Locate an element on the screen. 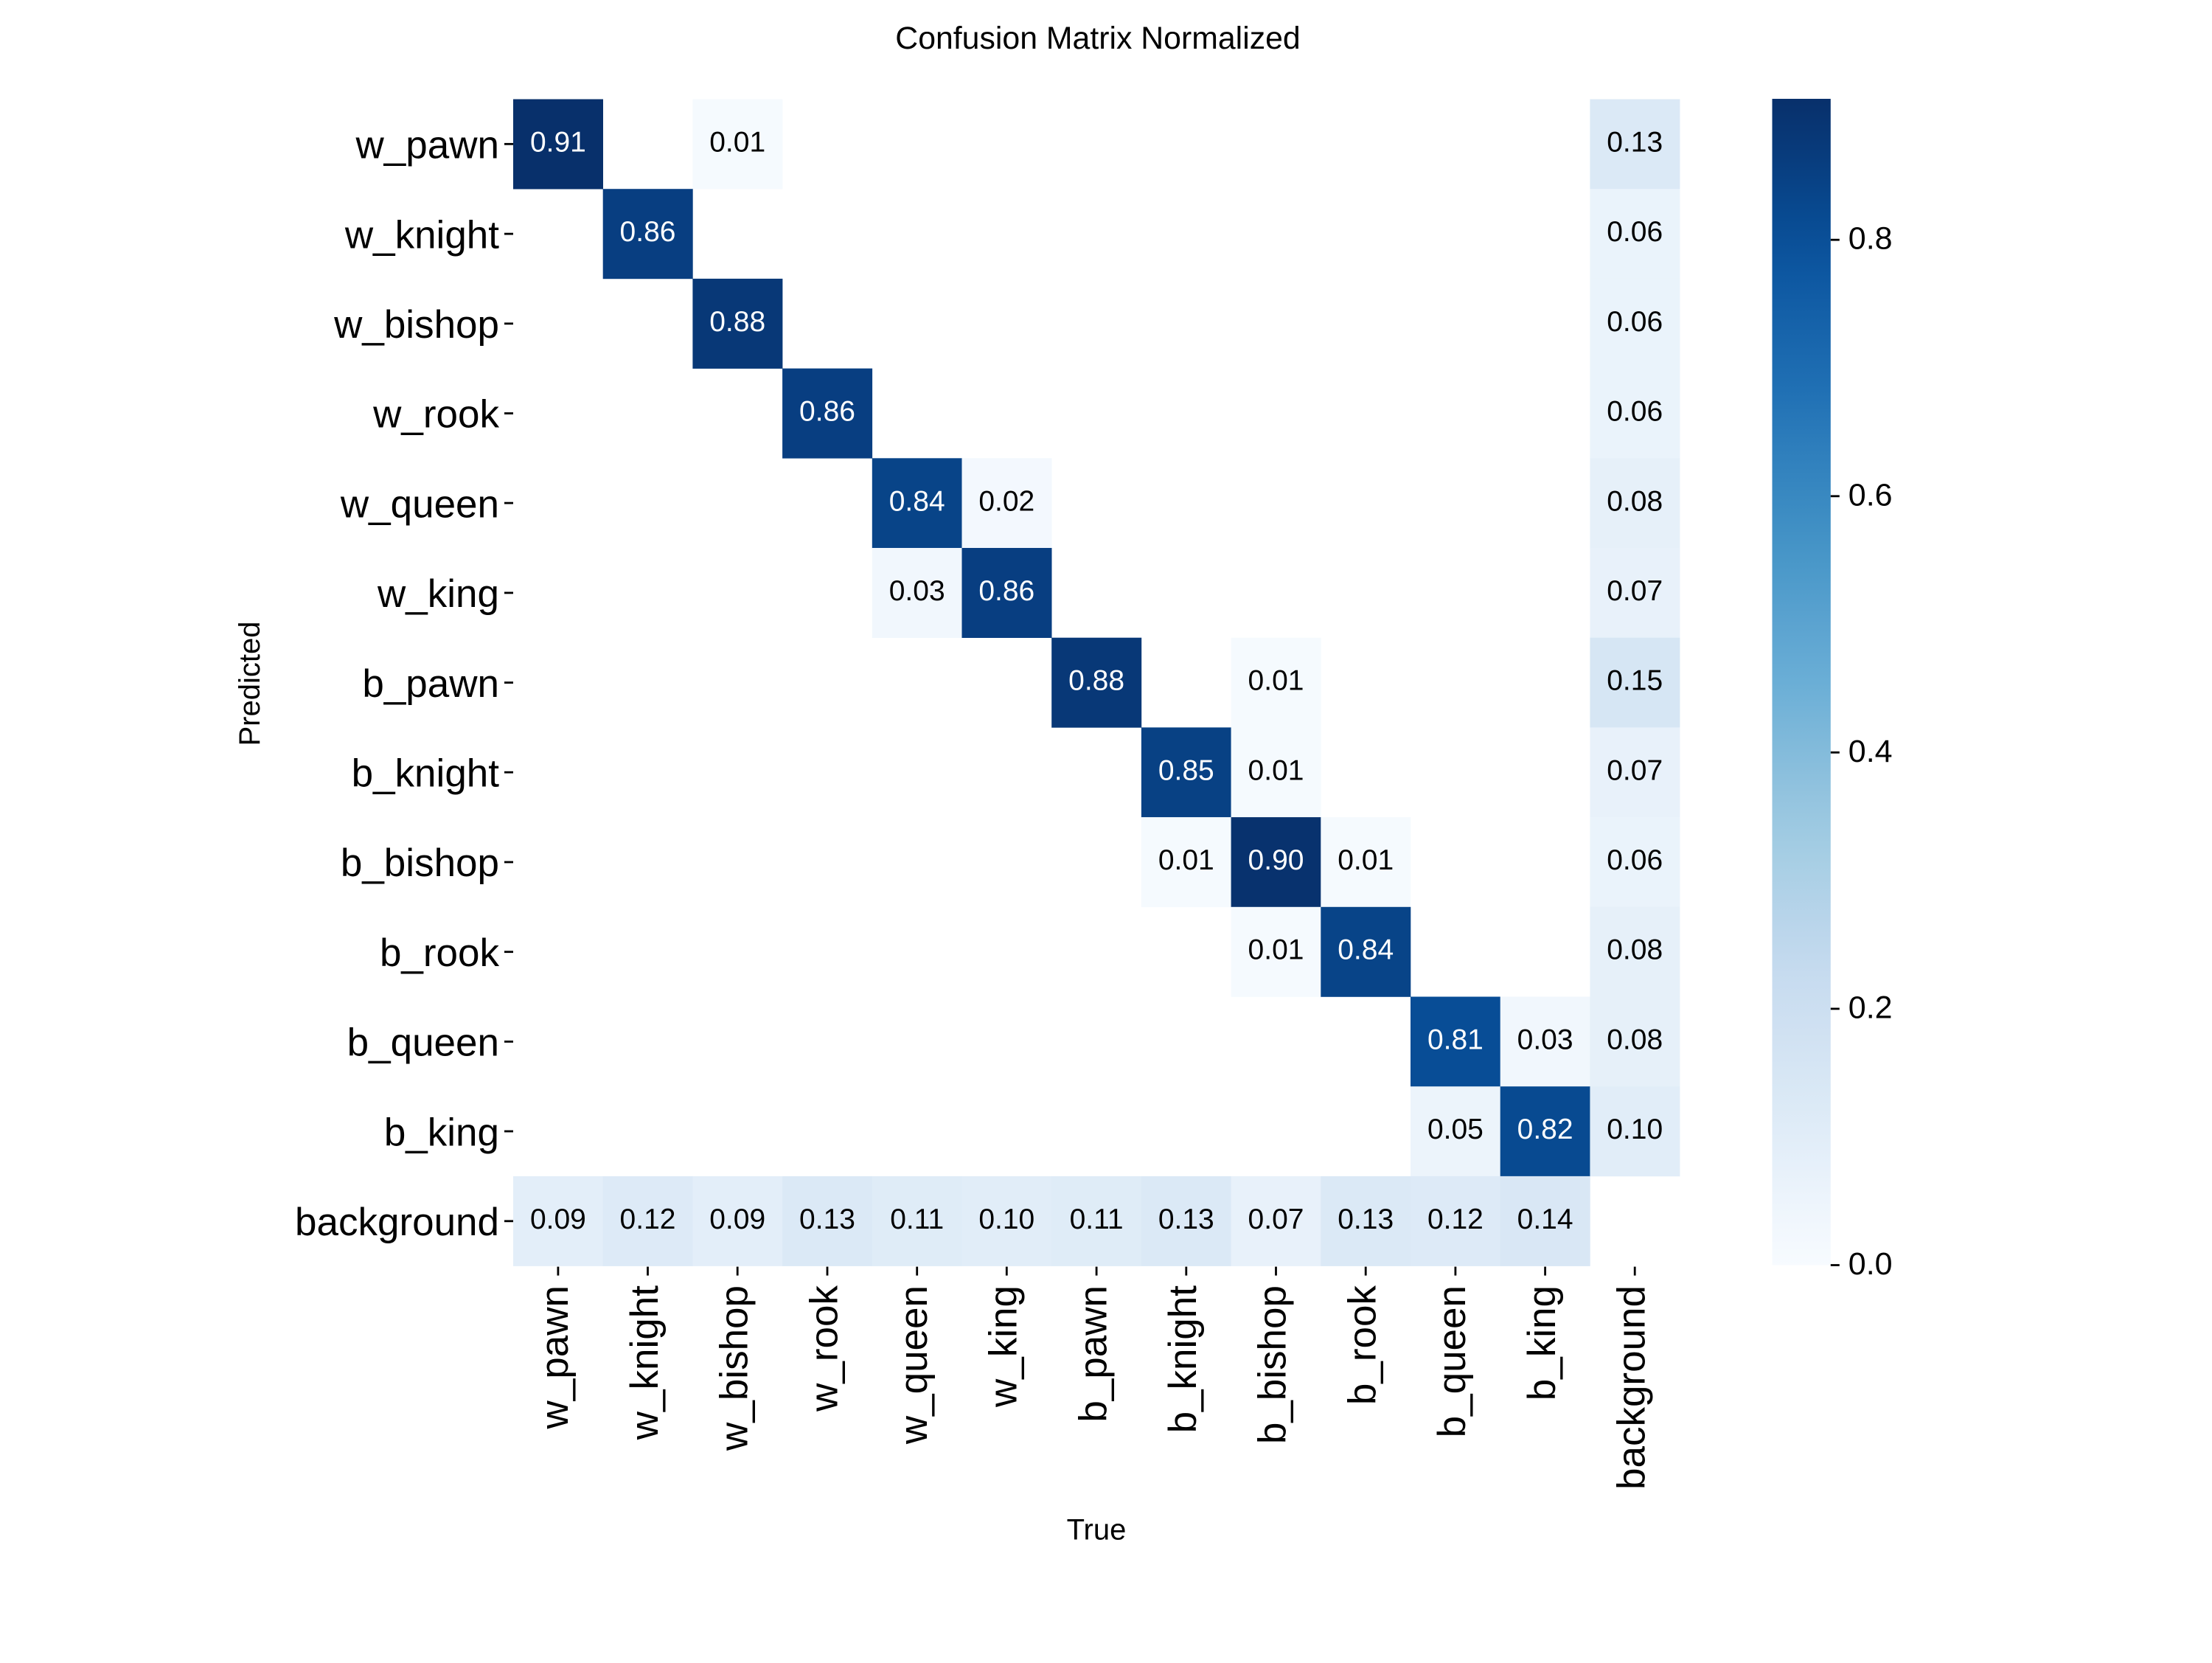 The image size is (2212, 1663). svg-text: 0.8 is located at coordinates (1870, 239).